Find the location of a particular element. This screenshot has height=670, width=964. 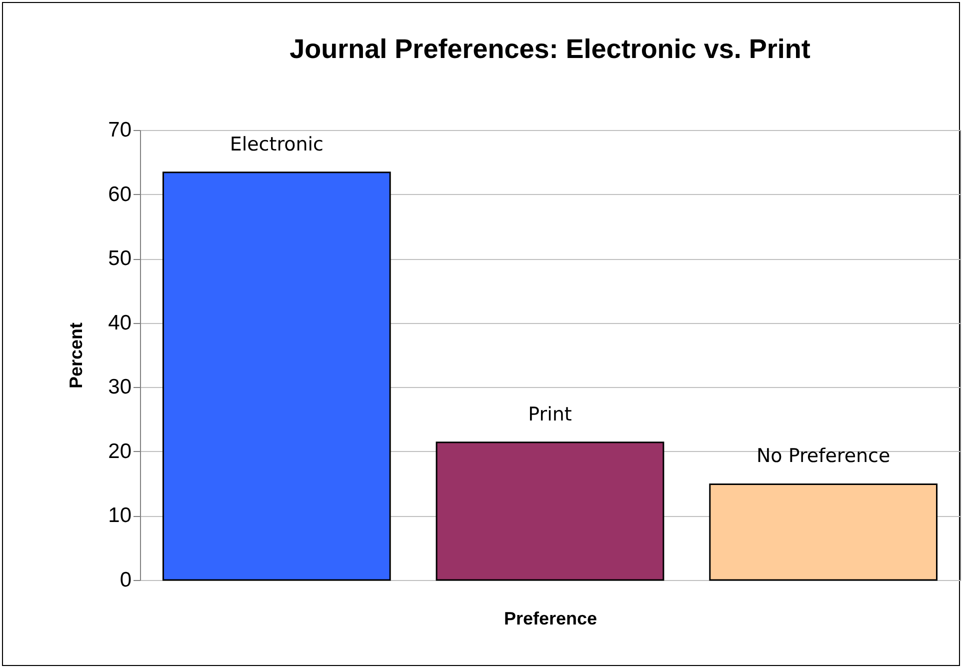

y-tick-label: 60 is located at coordinates (120, 194).